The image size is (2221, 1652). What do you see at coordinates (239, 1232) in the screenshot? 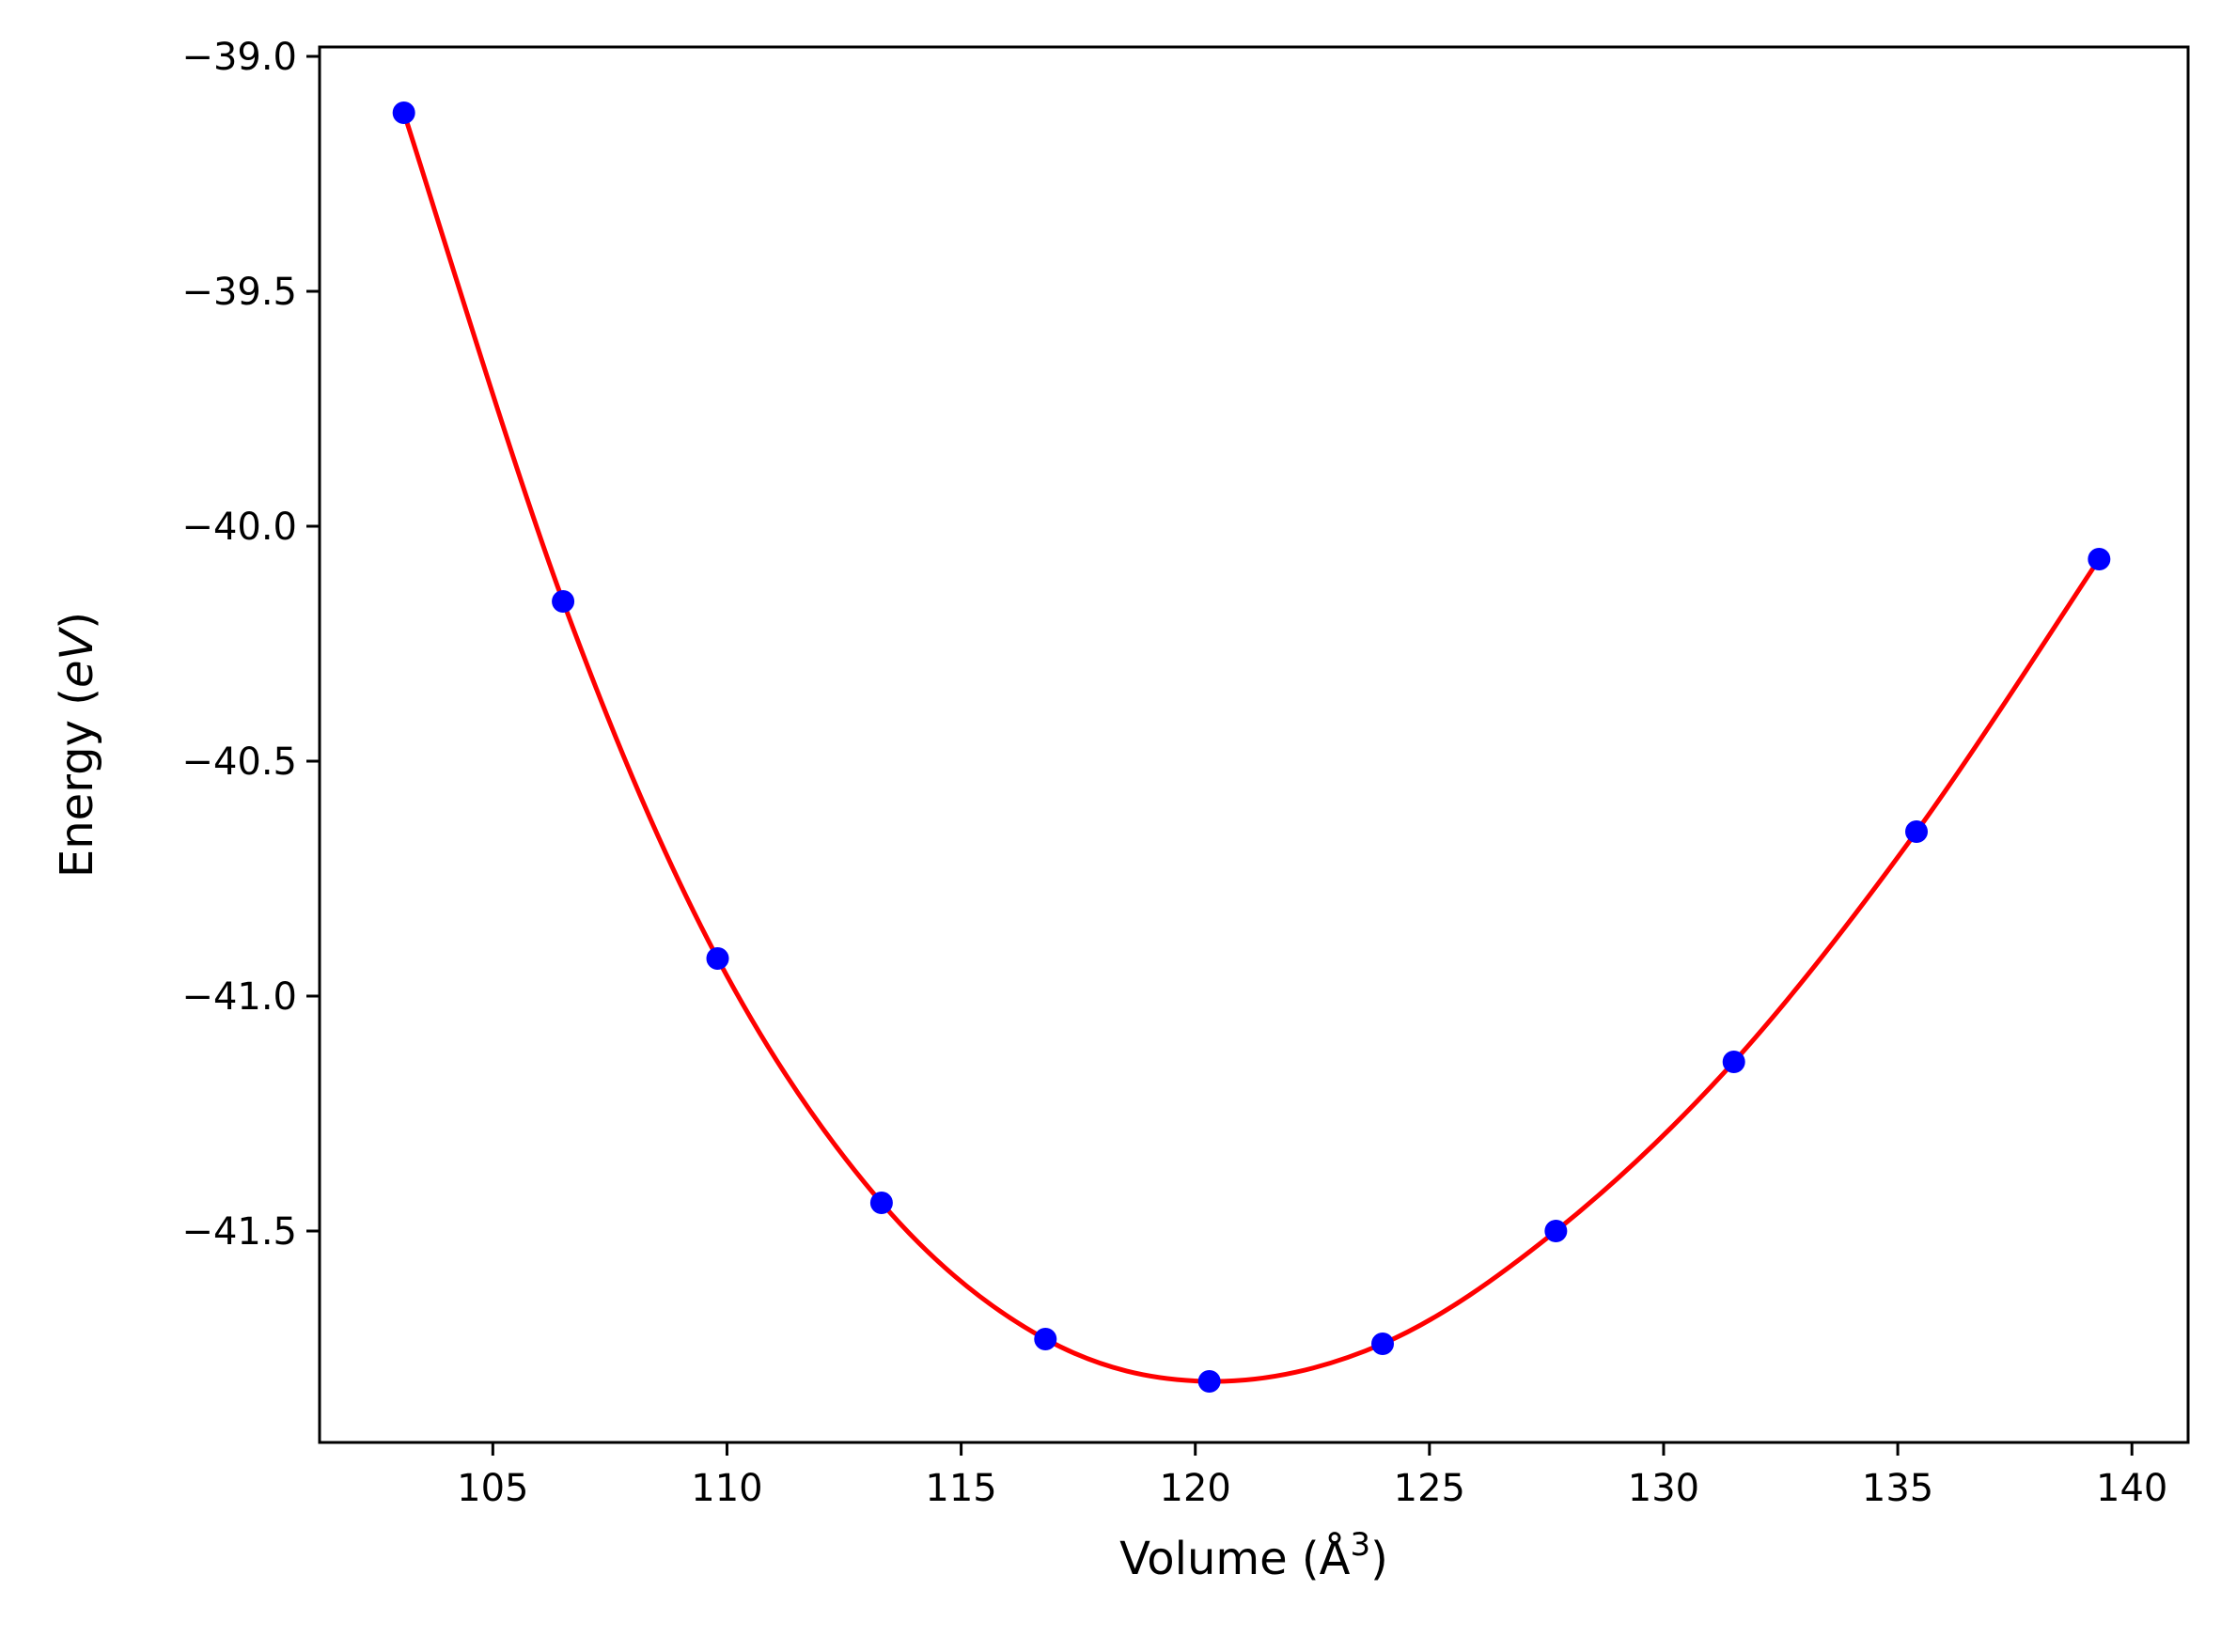
I see `y-tick-label: −41.5` at bounding box center [239, 1232].